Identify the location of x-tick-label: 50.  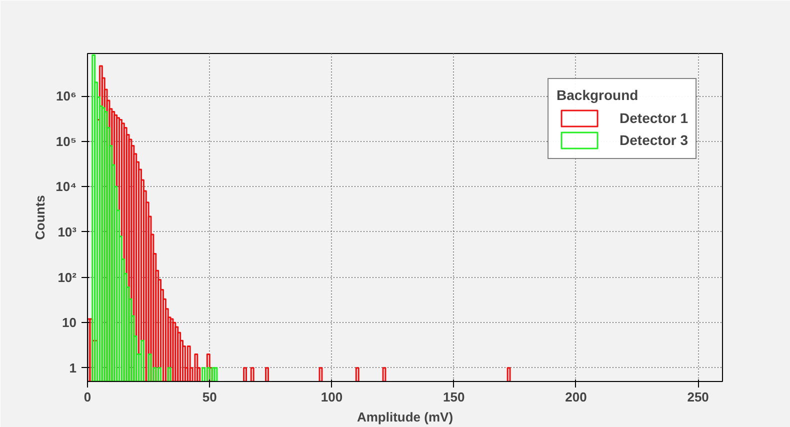
(209, 397).